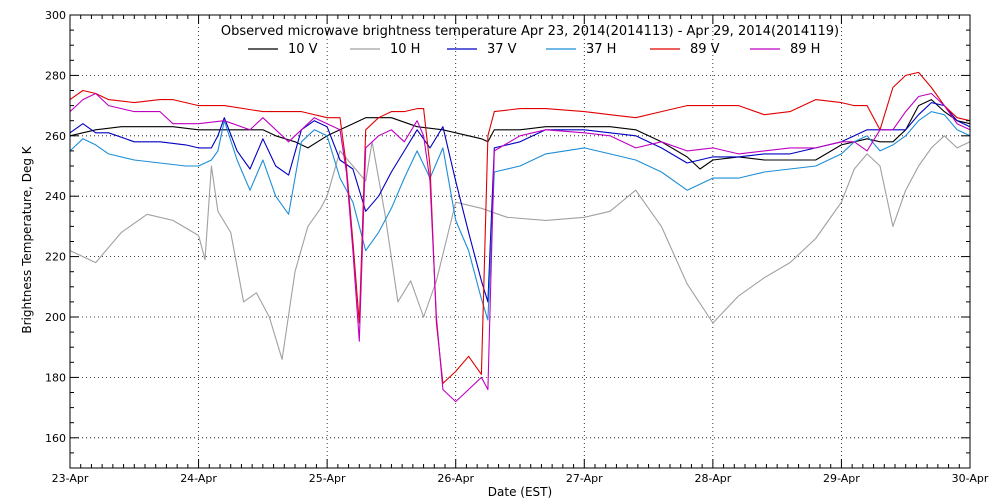  Describe the element at coordinates (55, 377) in the screenshot. I see `y-tick-label: 180` at that location.